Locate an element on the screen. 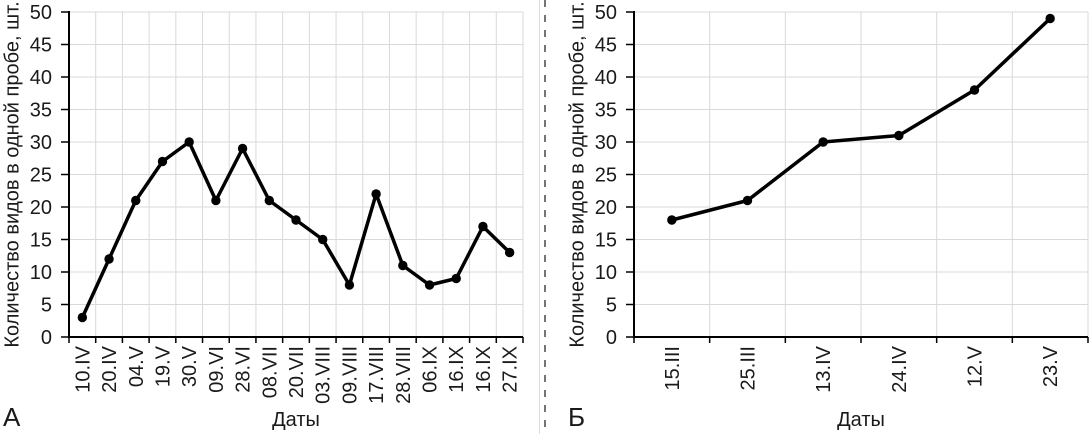  x-tick-label: 19.V is located at coordinates (163, 366).